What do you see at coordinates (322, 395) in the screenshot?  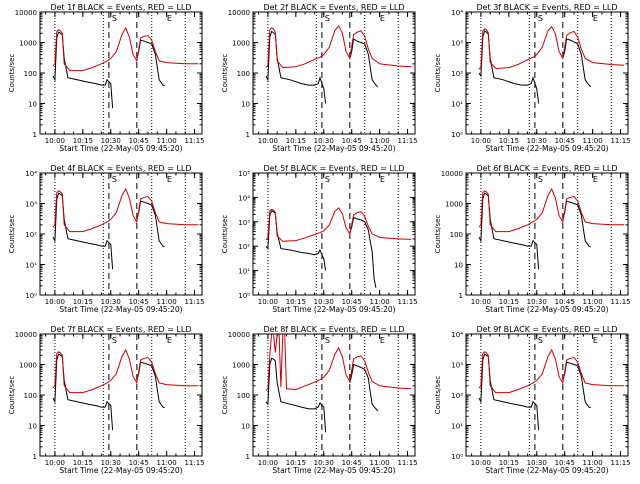 I see `series-events-line` at bounding box center [322, 395].